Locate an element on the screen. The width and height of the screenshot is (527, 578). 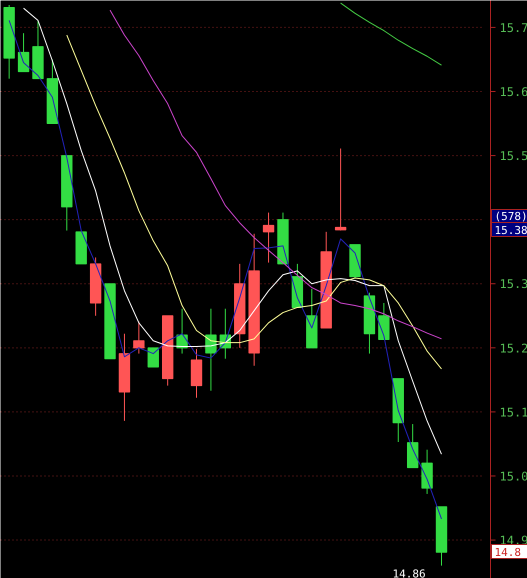
text: 15.38 is located at coordinates (510, 230).